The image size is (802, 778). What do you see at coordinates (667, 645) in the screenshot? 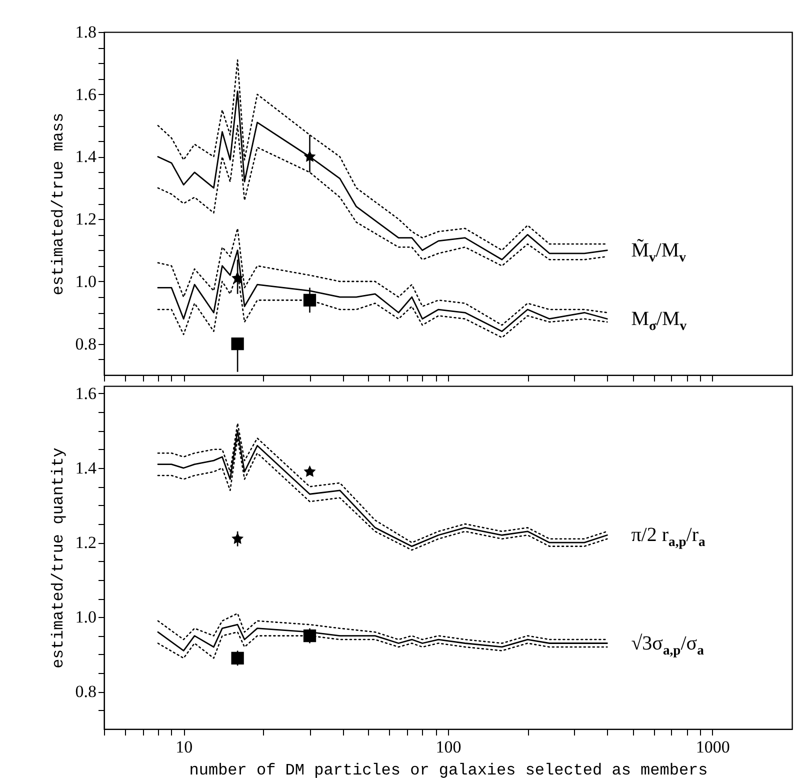
I see `series-label: √3σ$_{a,p}$/σ$_{a}$` at bounding box center [667, 645].